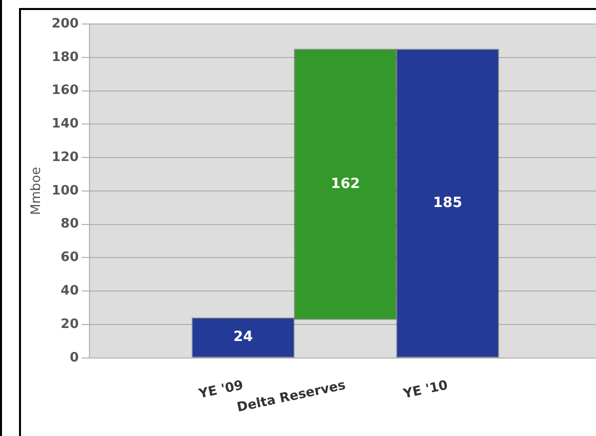 This screenshot has height=436, width=596. I want to click on y-tick-label: 80, so click(69, 224).